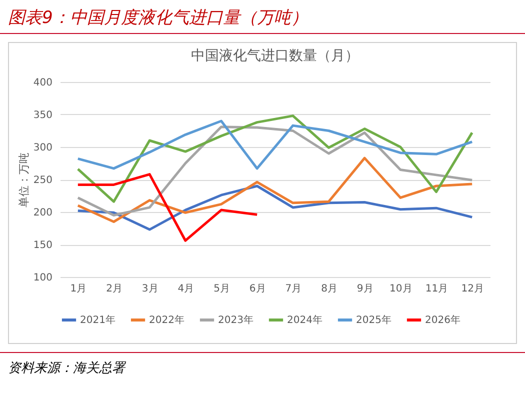  What do you see at coordinates (304, 320) in the screenshot?
I see `legend-label: 2024年` at bounding box center [304, 320].